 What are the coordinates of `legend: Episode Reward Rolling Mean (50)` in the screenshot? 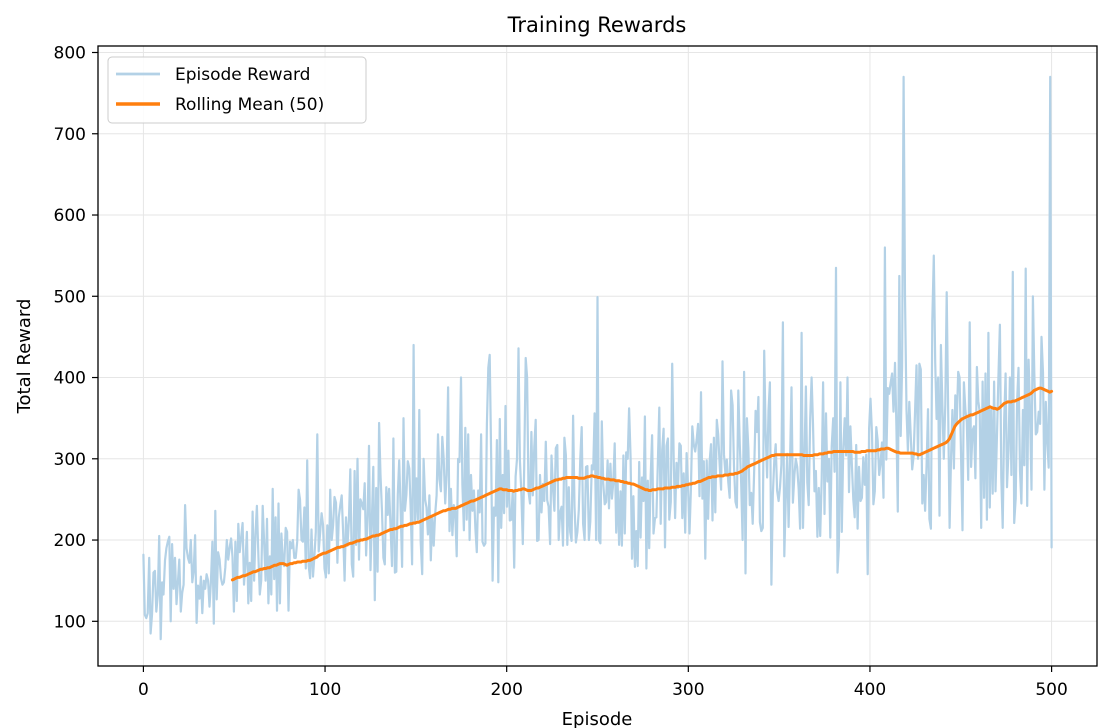 It's located at (237, 90).